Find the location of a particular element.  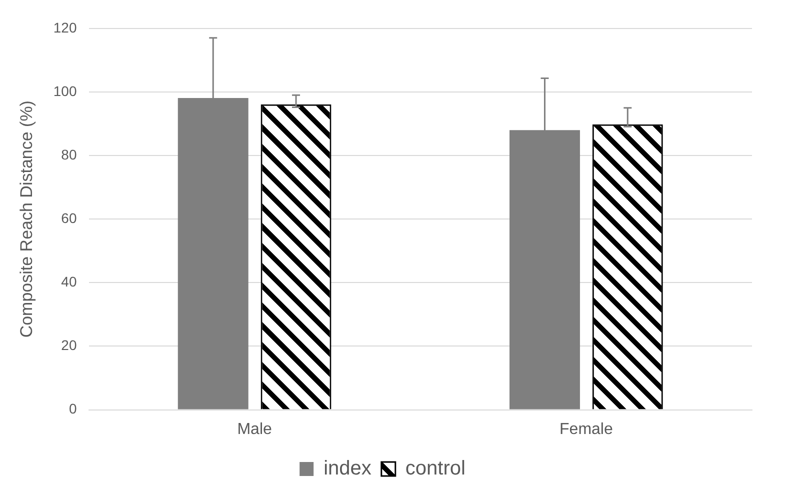

y-tick-label: 40 is located at coordinates (69, 282).